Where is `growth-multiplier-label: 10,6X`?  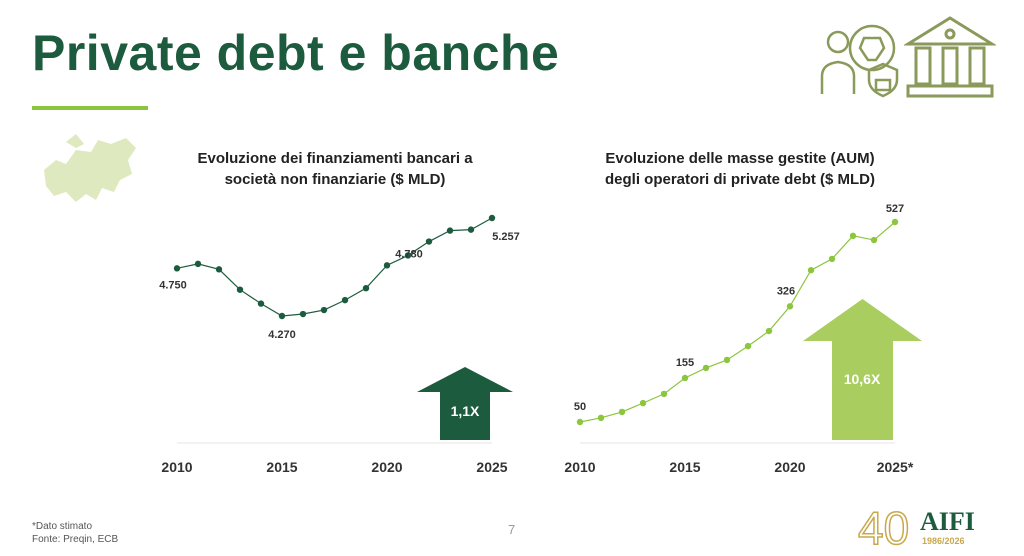
growth-multiplier-label: 10,6X is located at coordinates (862, 379).